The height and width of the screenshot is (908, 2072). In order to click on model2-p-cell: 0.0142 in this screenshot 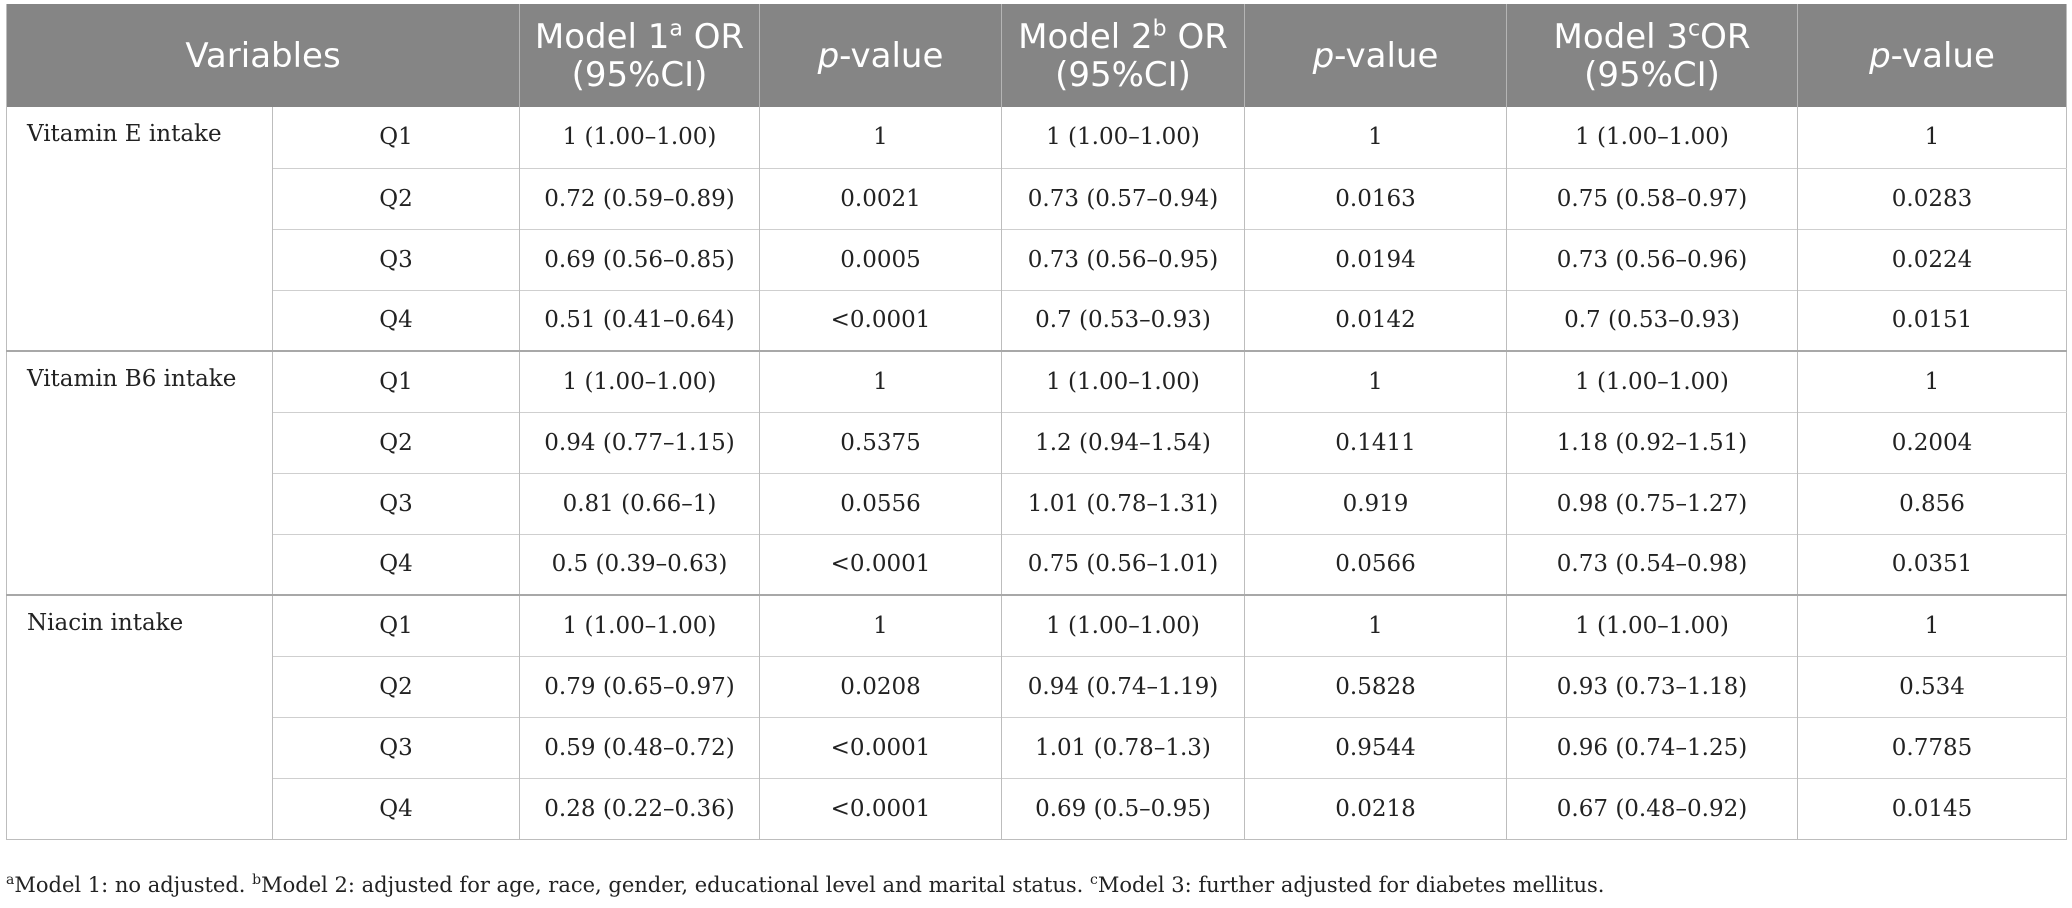, I will do `click(1375, 320)`.